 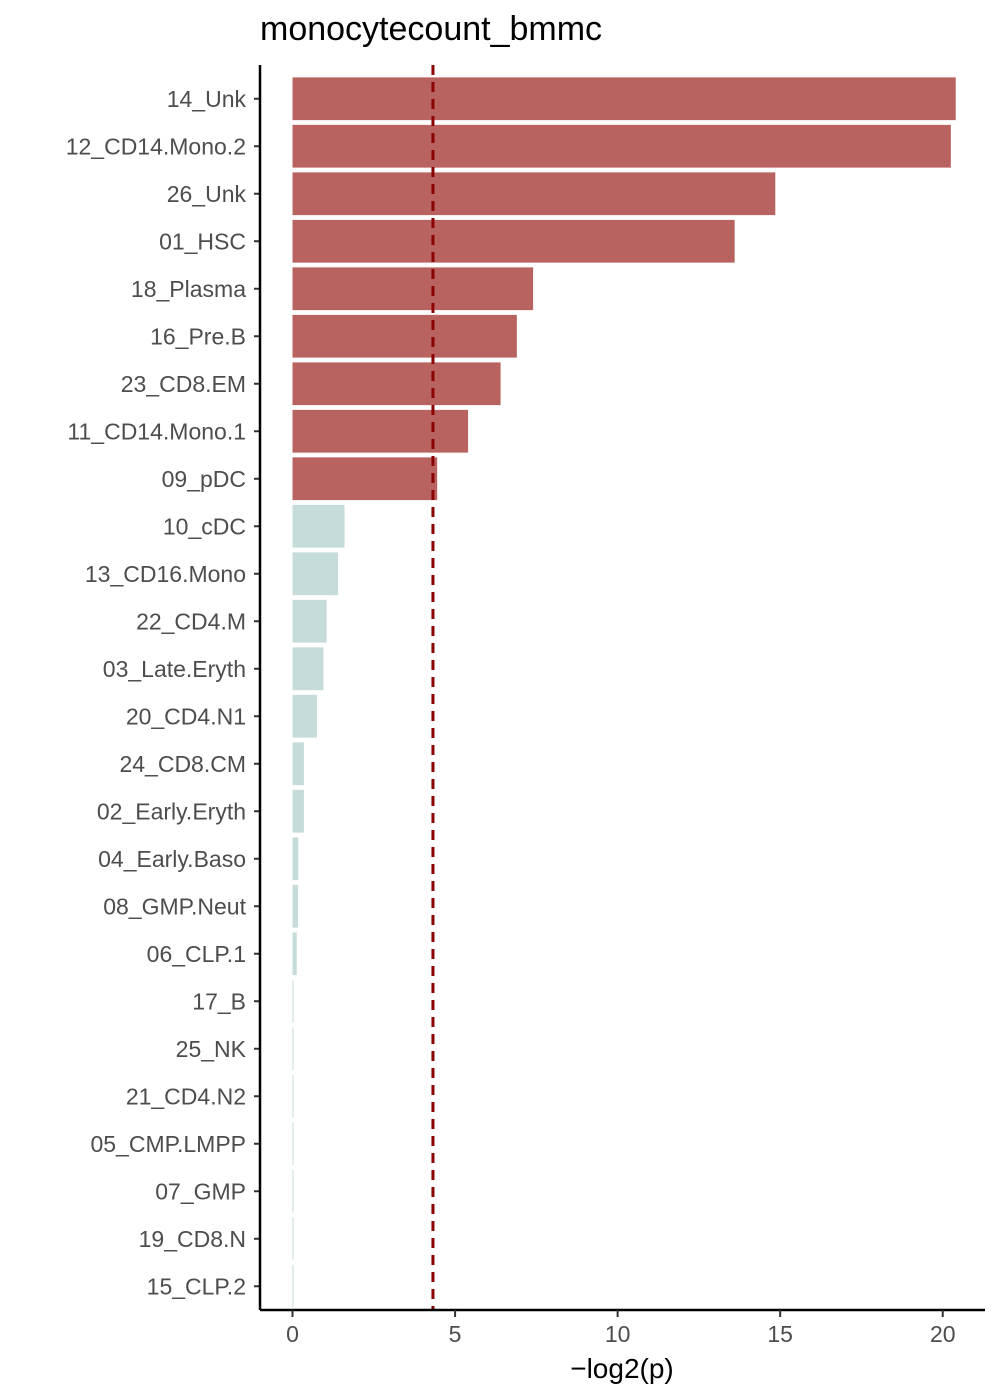 I want to click on category-label: 05_CMP.LMPP, so click(x=168, y=1144).